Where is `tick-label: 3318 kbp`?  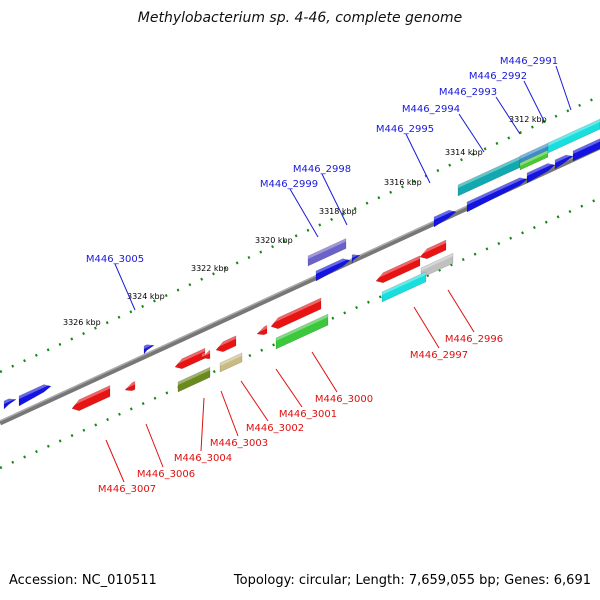 tick-label: 3318 kbp is located at coordinates (338, 211).